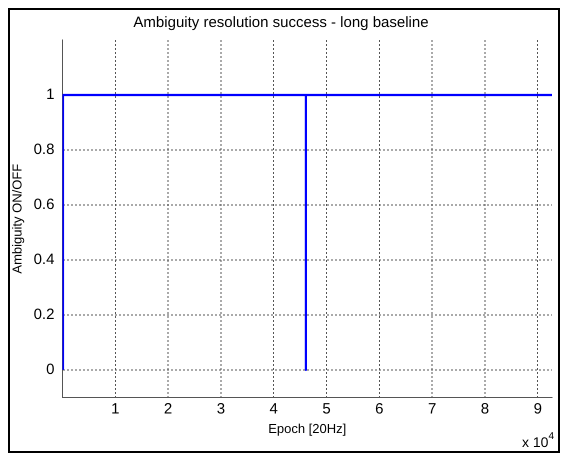 The height and width of the screenshot is (459, 568). What do you see at coordinates (115, 409) in the screenshot?
I see `x-tick-label: 1` at bounding box center [115, 409].